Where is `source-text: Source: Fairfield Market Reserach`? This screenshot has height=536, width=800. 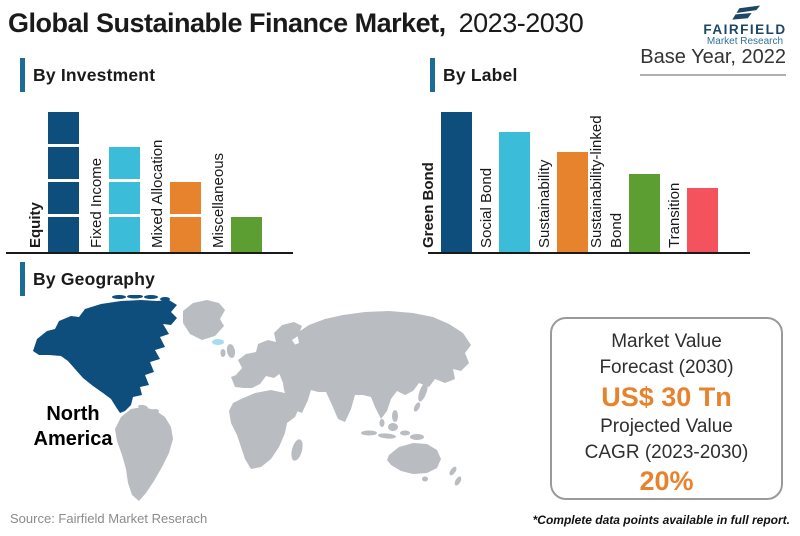 source-text: Source: Fairfield Market Reserach is located at coordinates (109, 518).